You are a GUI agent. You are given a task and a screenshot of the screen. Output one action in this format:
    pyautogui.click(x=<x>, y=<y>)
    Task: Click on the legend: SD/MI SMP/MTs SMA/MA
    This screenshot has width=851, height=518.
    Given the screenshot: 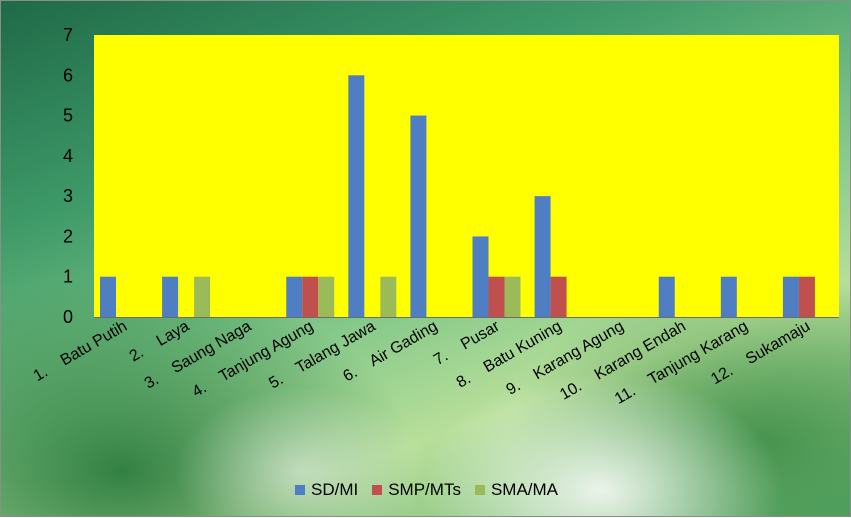 What is the action you would take?
    pyautogui.click(x=426, y=490)
    